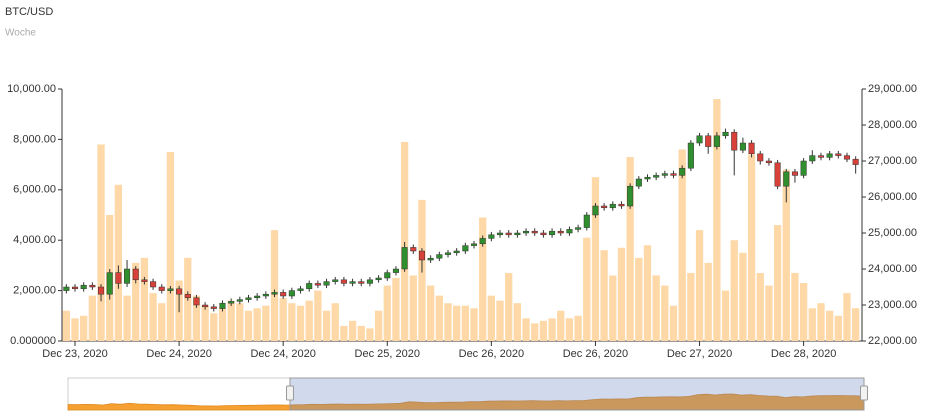  I want to click on chart-title: BTC/USD, so click(29, 12).